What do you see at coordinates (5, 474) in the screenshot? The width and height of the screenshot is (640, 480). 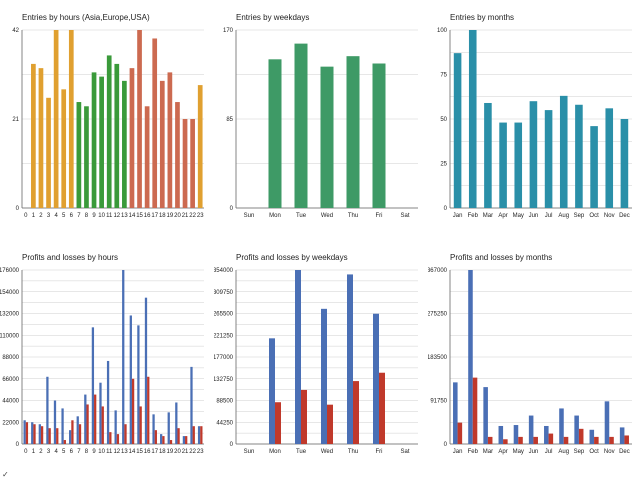 I see `corner-checkmark: ✓` at bounding box center [5, 474].